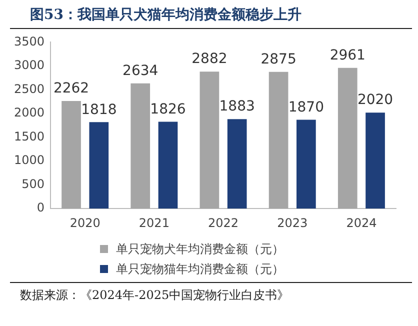 This screenshot has height=326, width=418. What do you see at coordinates (29, 89) in the screenshot?
I see `y-tick-label: 2500` at bounding box center [29, 89].